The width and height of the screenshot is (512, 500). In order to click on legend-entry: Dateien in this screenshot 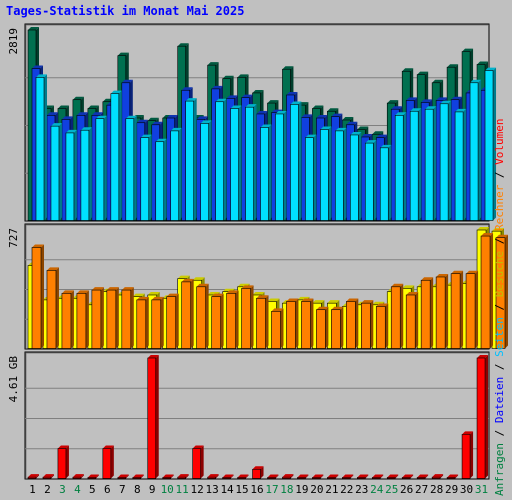, I will do `click(499, 400)`.